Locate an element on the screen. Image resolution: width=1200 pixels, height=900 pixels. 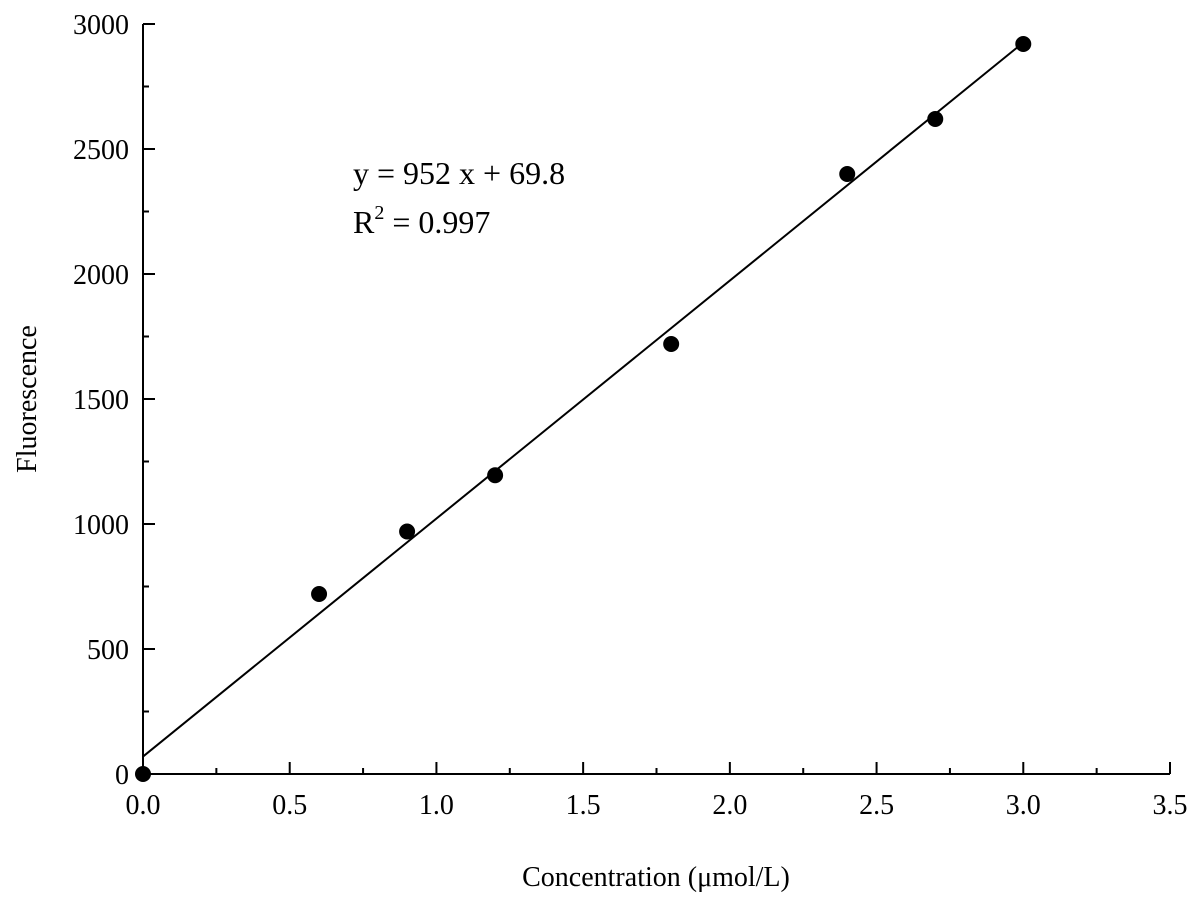
fit-equation: y = 952 x + 69.8 is located at coordinates (459, 173).